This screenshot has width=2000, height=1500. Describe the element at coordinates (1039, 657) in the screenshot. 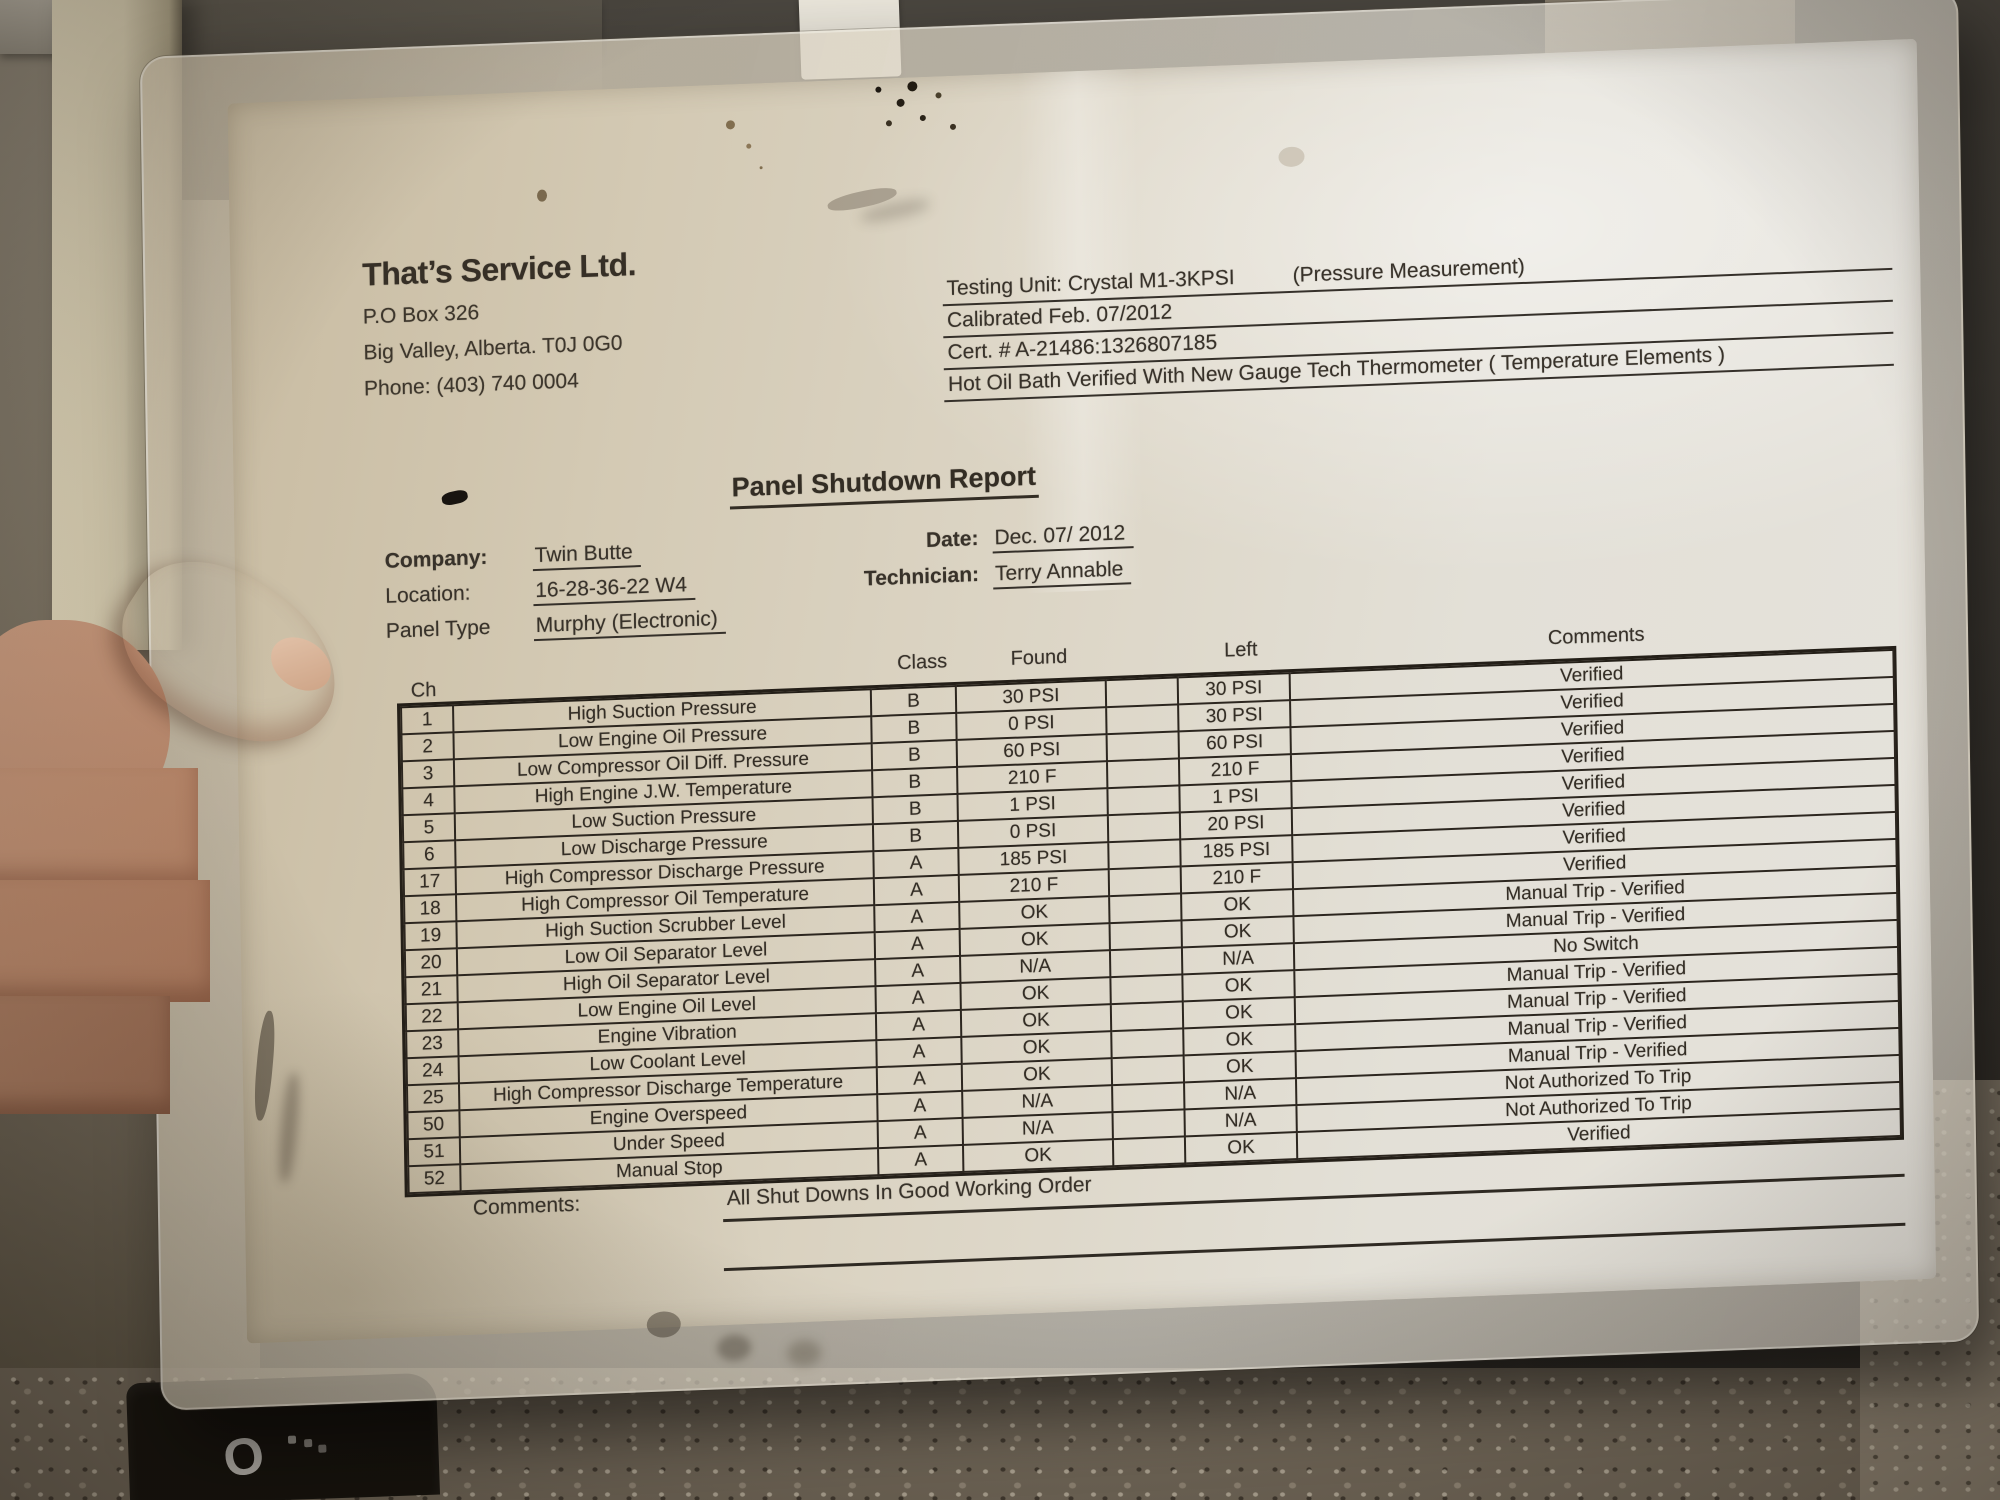

I see `header-found: Found` at that location.